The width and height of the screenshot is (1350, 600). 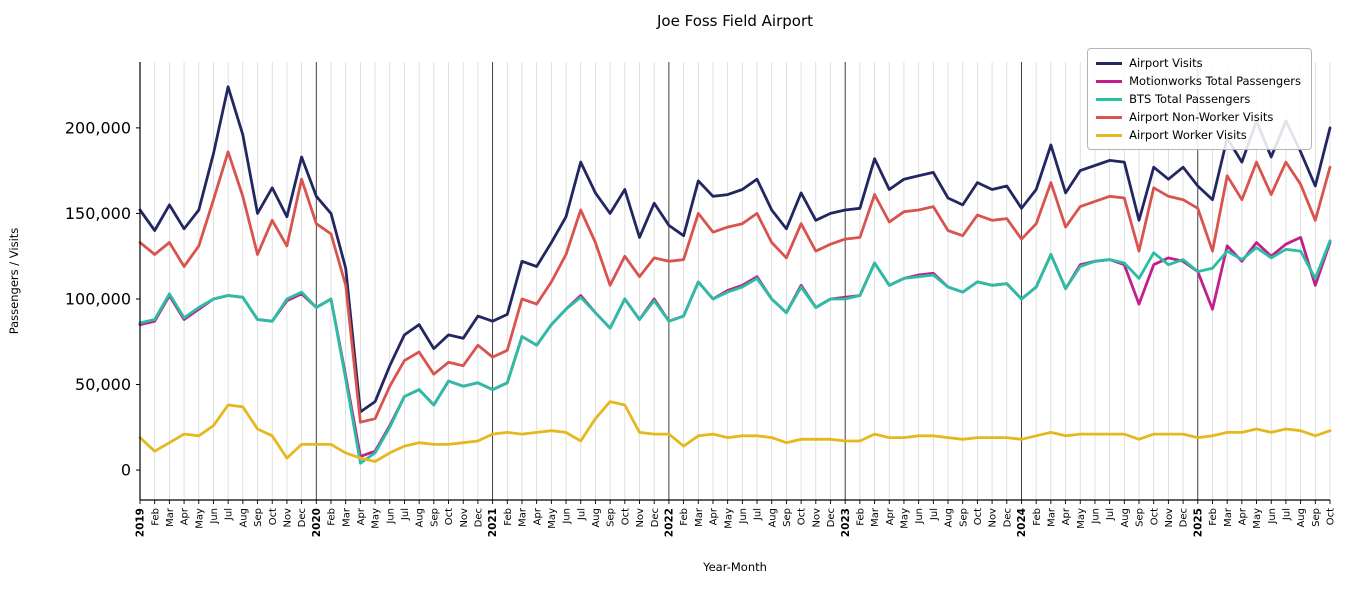 I want to click on x-tick-year-label: 2019, so click(x=141, y=522).